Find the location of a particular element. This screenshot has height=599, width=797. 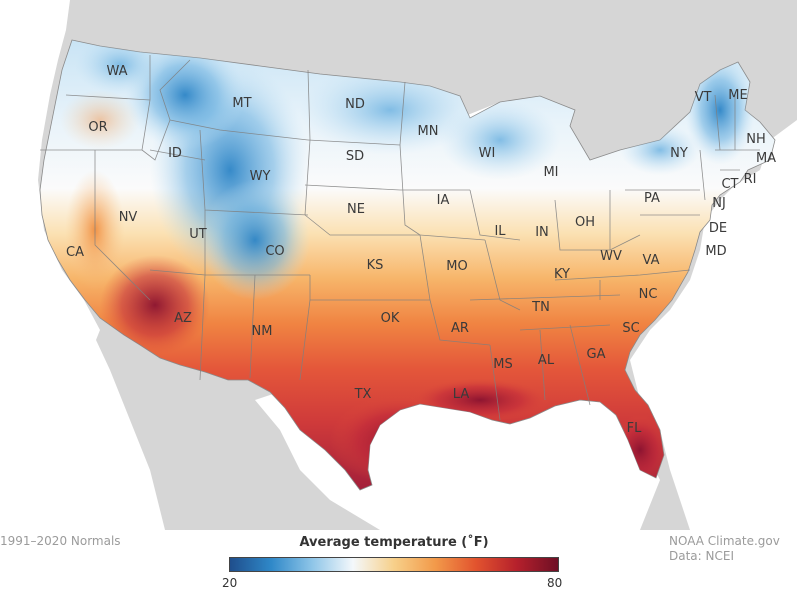

state-label-co: CO is located at coordinates (274, 251).